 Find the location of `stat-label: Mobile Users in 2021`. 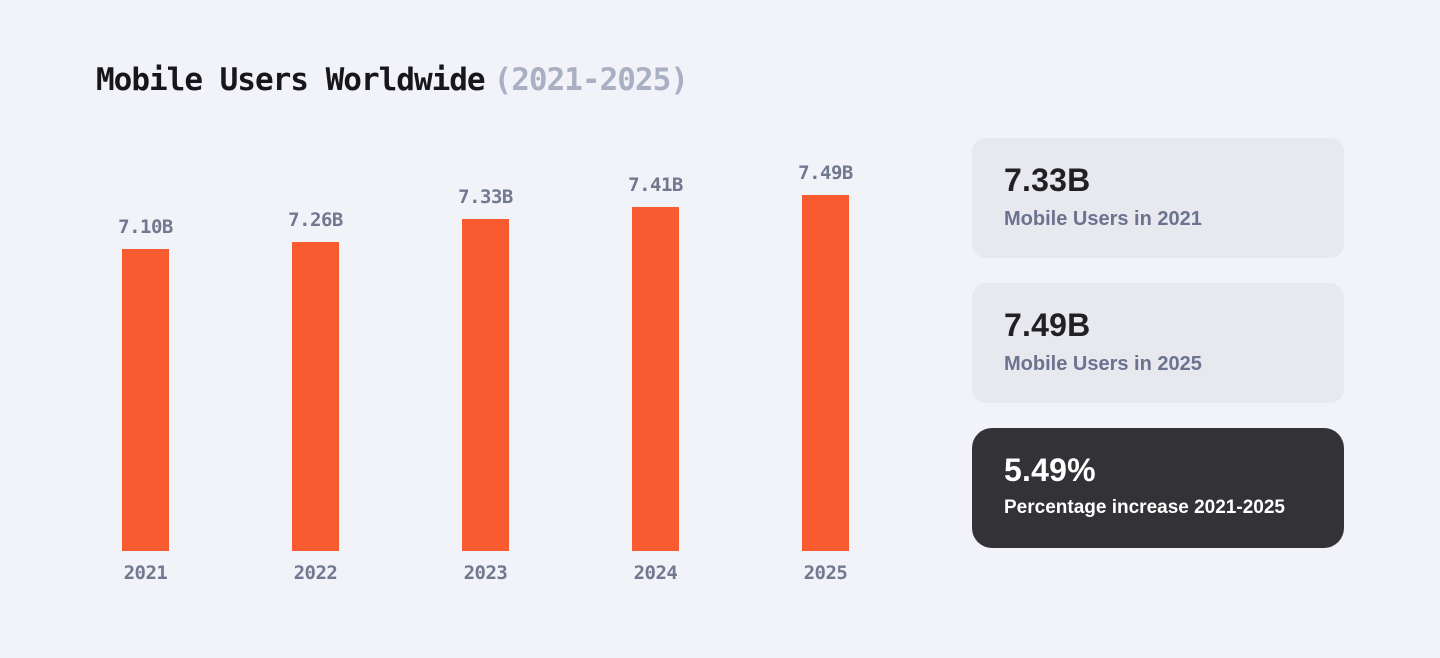

stat-label: Mobile Users in 2021 is located at coordinates (1103, 218).